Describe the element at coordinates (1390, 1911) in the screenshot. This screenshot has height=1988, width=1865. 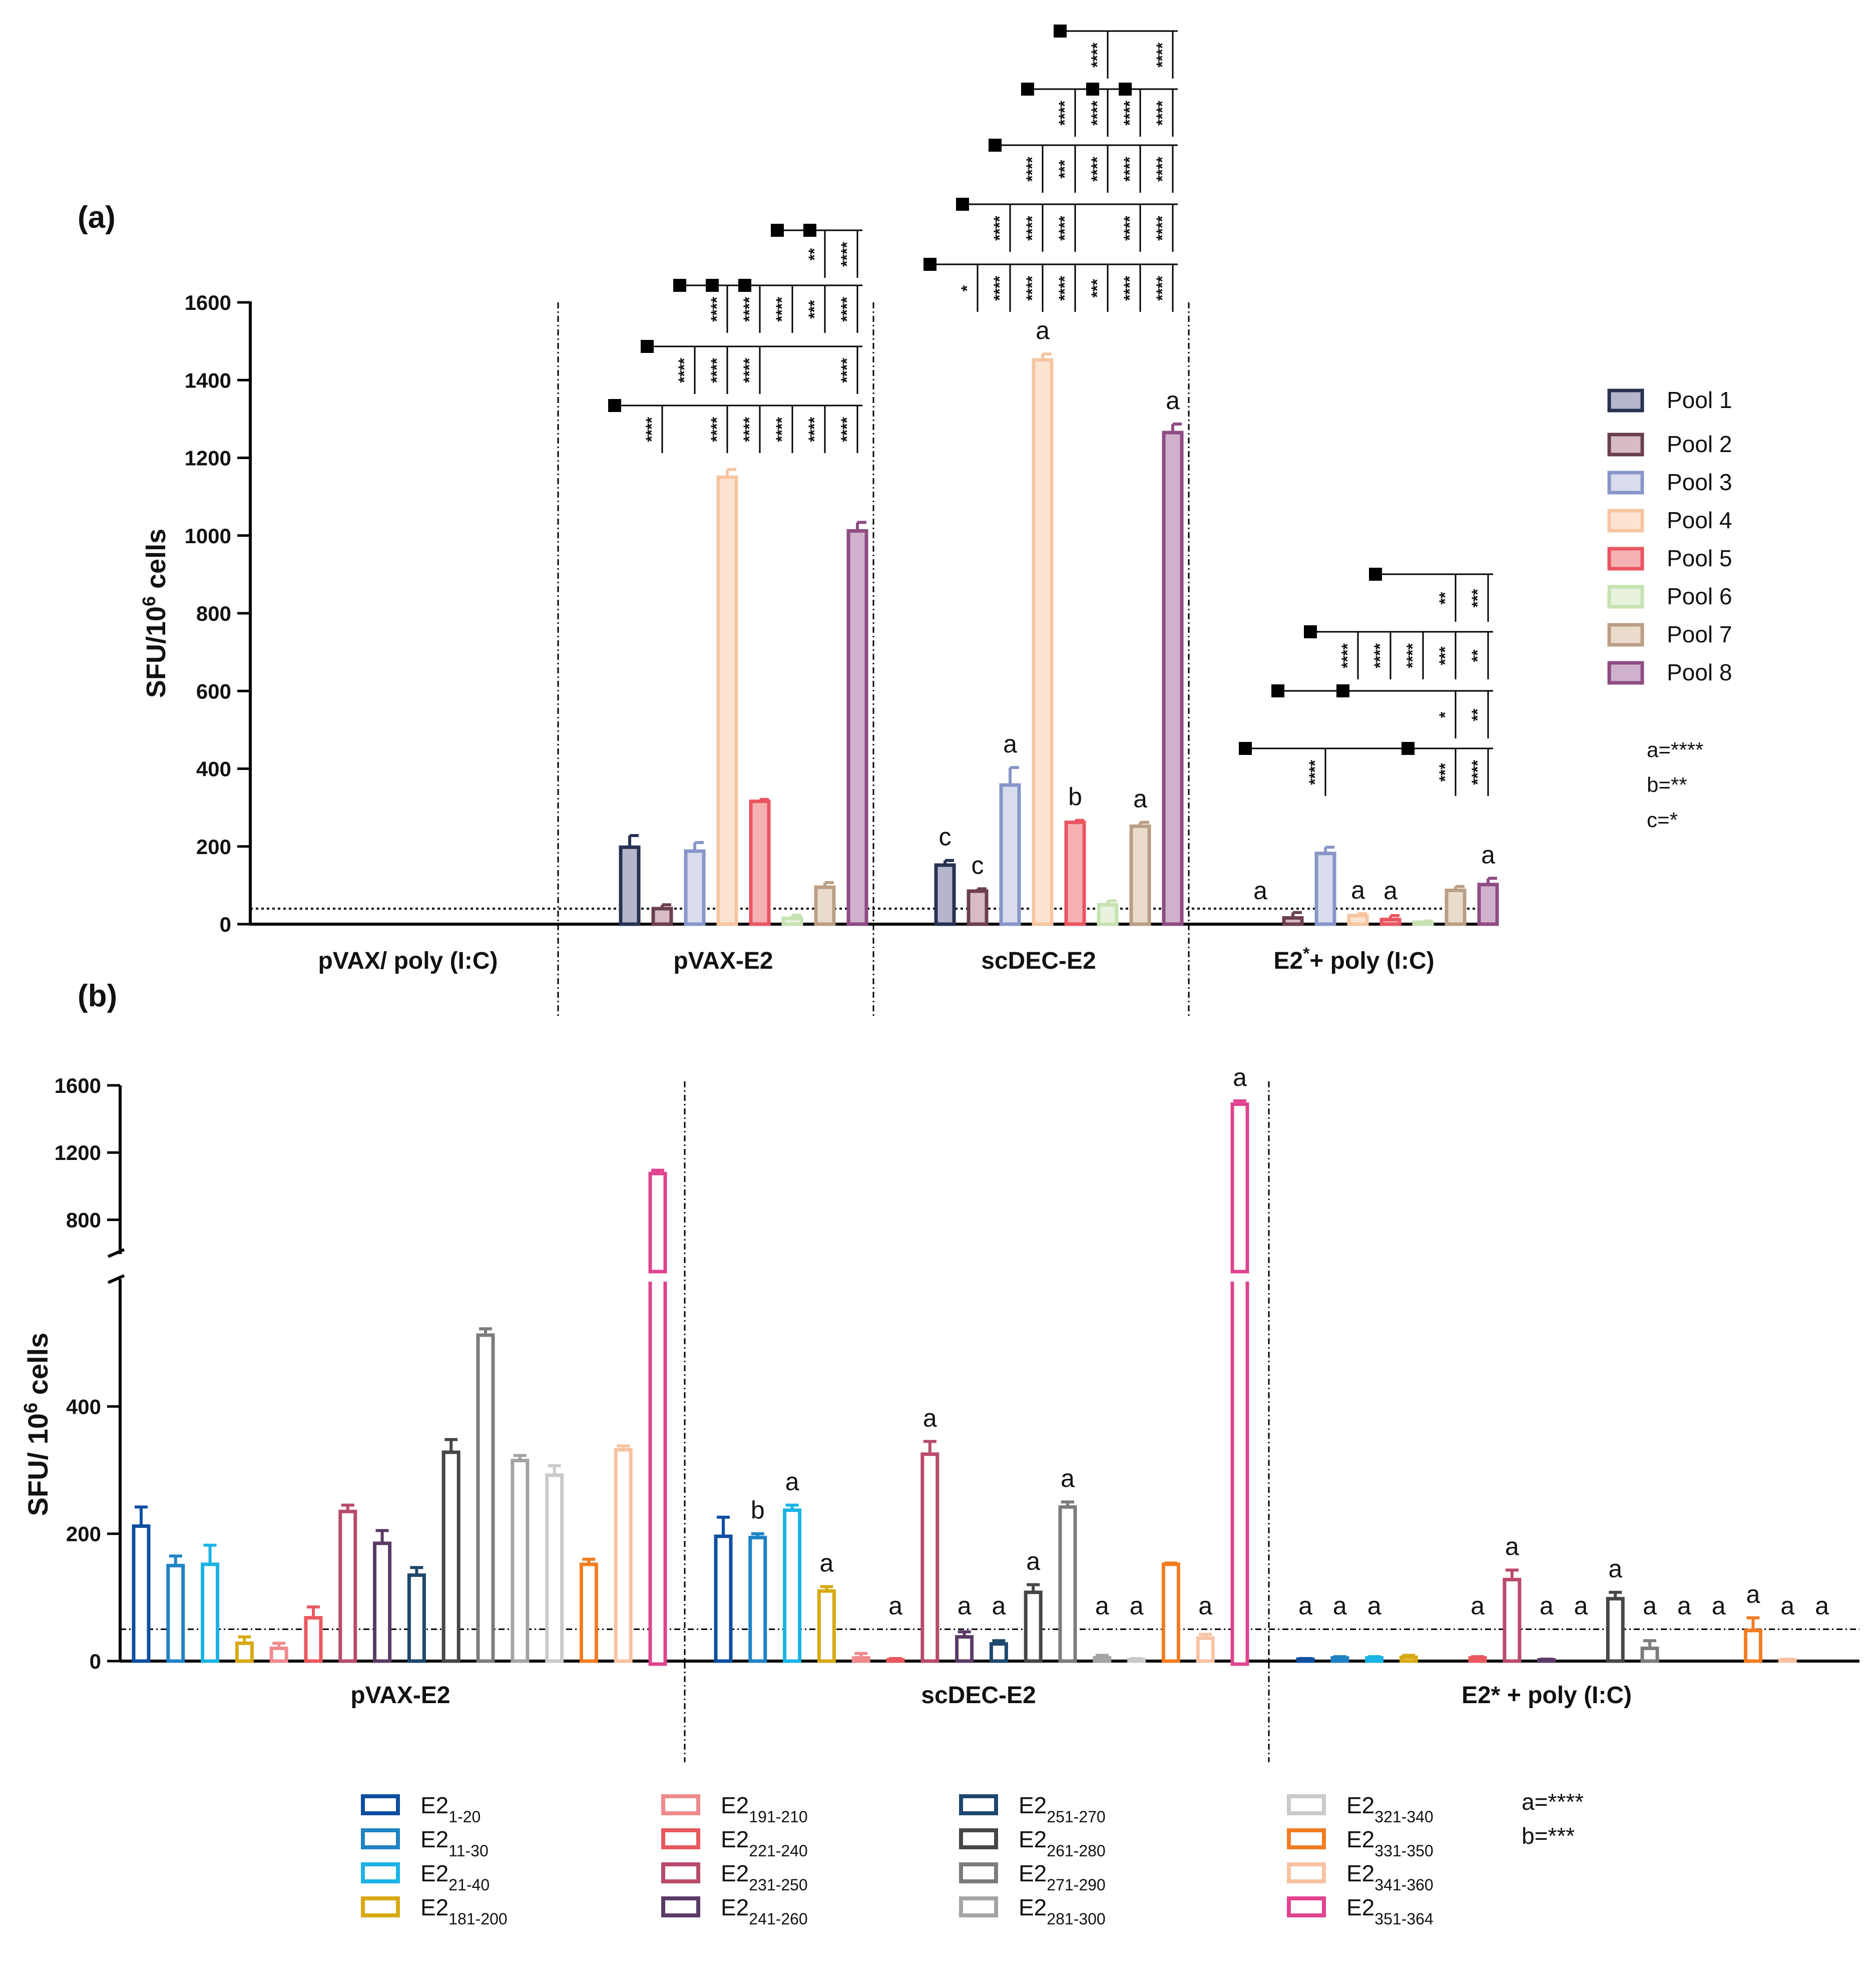
I see `legend-b-label: E2351-364` at that location.